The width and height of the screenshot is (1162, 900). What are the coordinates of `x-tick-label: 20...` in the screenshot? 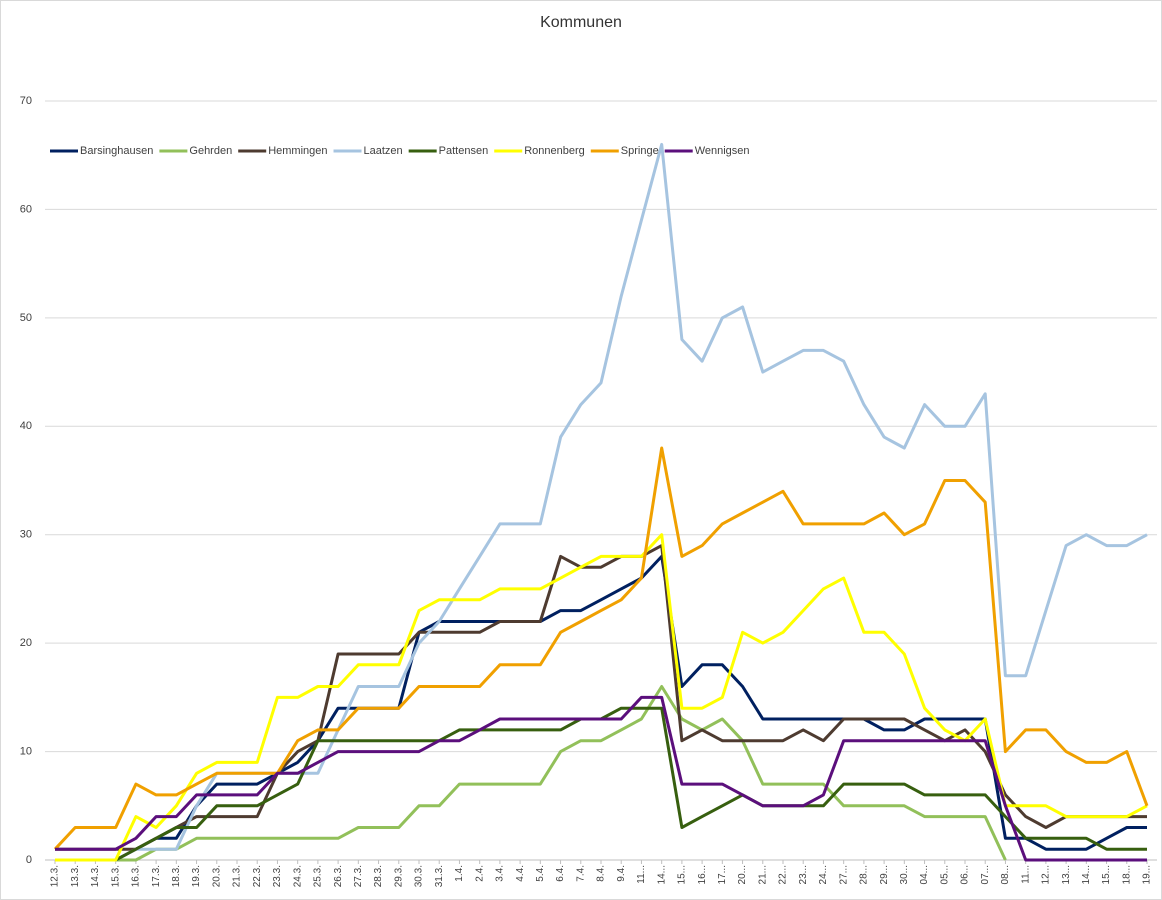 It's located at (742, 874).